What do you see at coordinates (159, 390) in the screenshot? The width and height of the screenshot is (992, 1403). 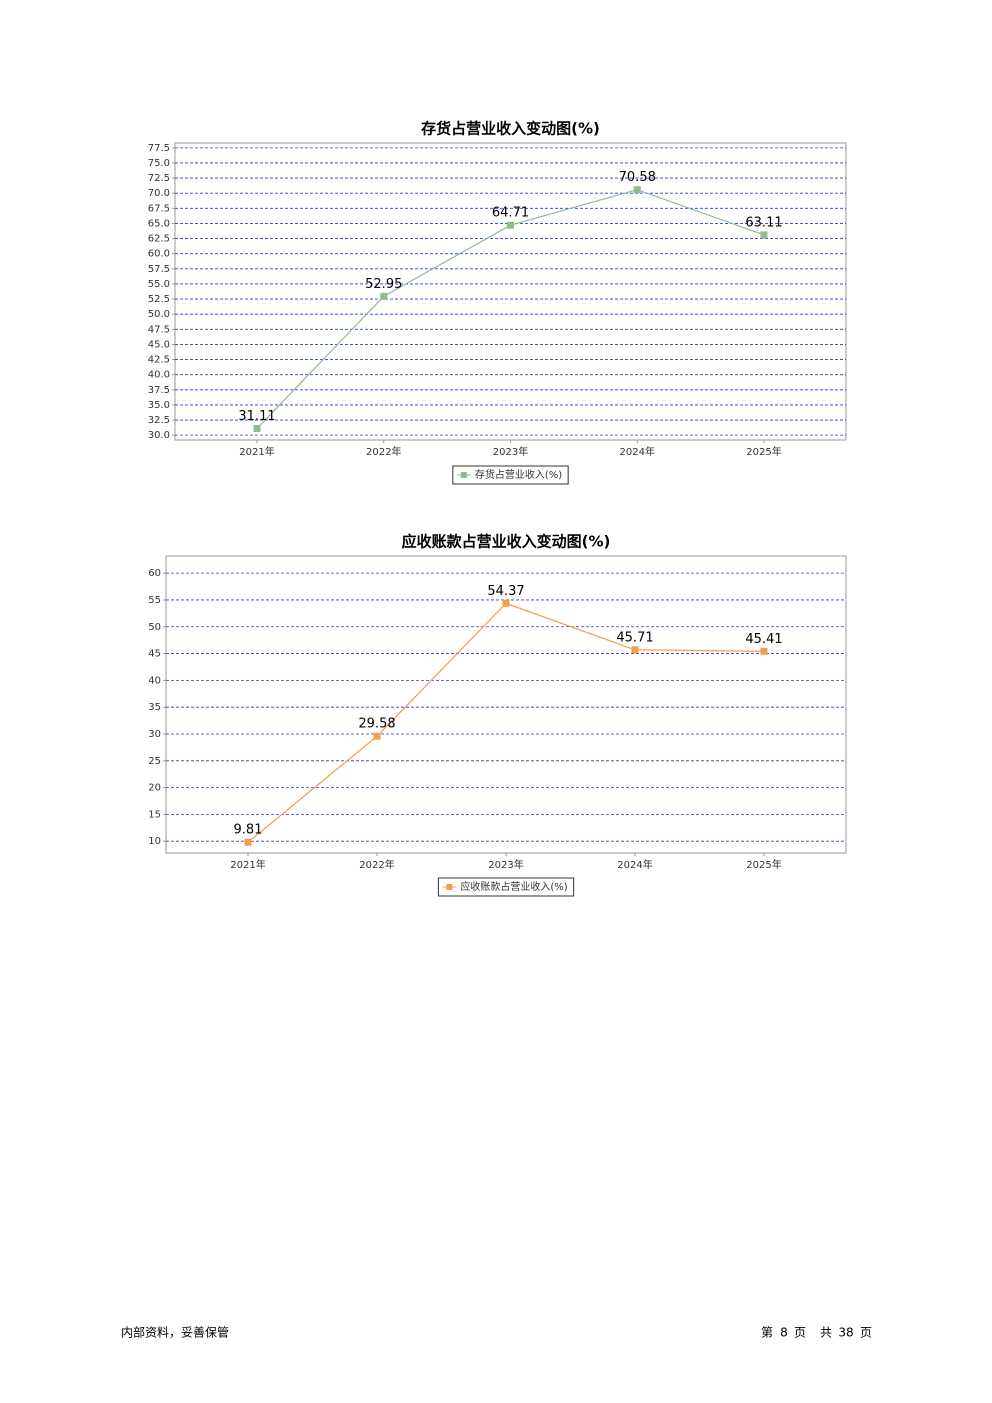 I see `y-tick-label: 37.5` at bounding box center [159, 390].